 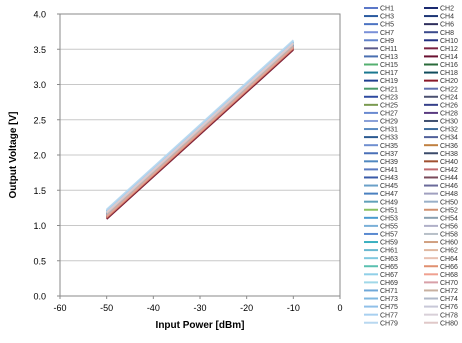 What do you see at coordinates (447, 25) in the screenshot?
I see `legend-label: CH6` at bounding box center [447, 25].